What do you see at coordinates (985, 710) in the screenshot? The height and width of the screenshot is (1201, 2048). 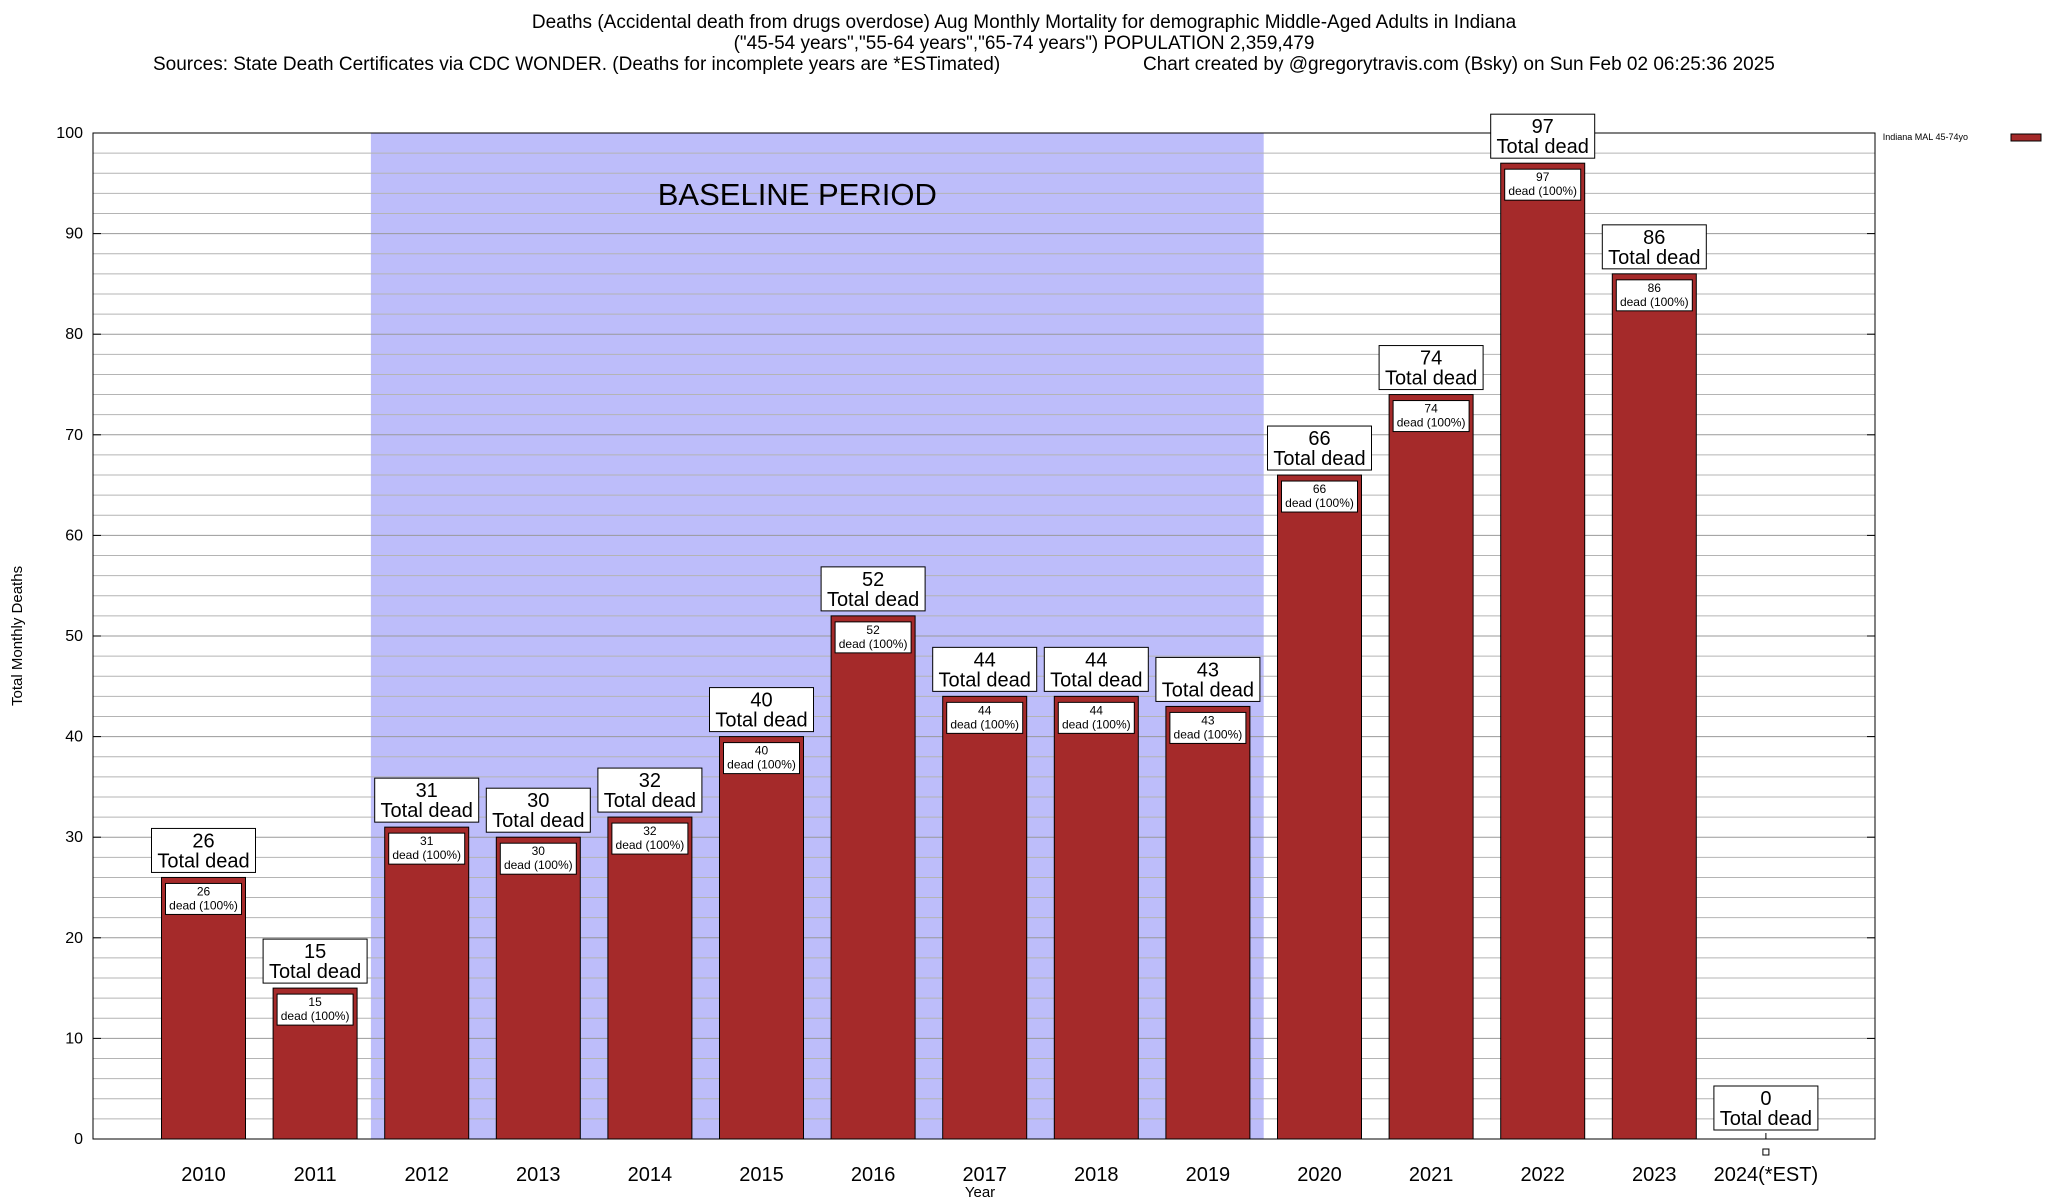 I see `bar-inner-value: 44` at bounding box center [985, 710].